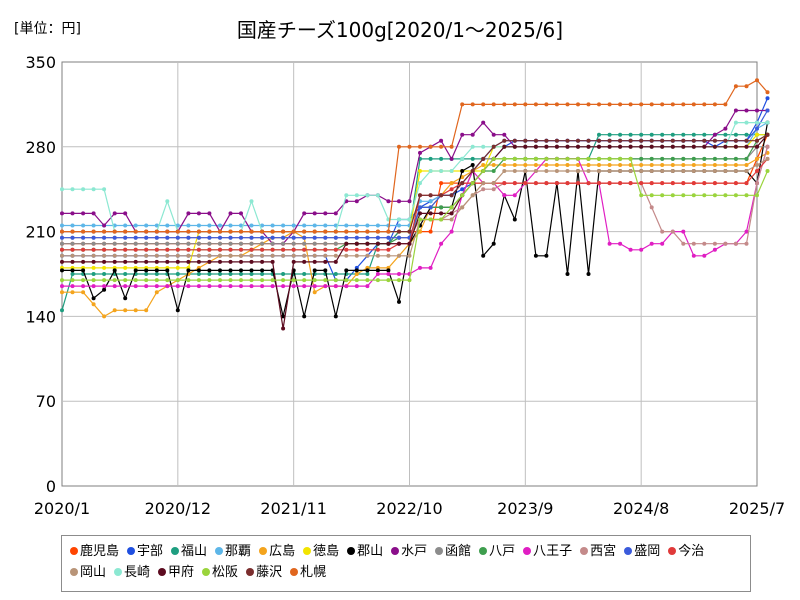  I want to click on legend-item: 徳島, so click(321, 551).